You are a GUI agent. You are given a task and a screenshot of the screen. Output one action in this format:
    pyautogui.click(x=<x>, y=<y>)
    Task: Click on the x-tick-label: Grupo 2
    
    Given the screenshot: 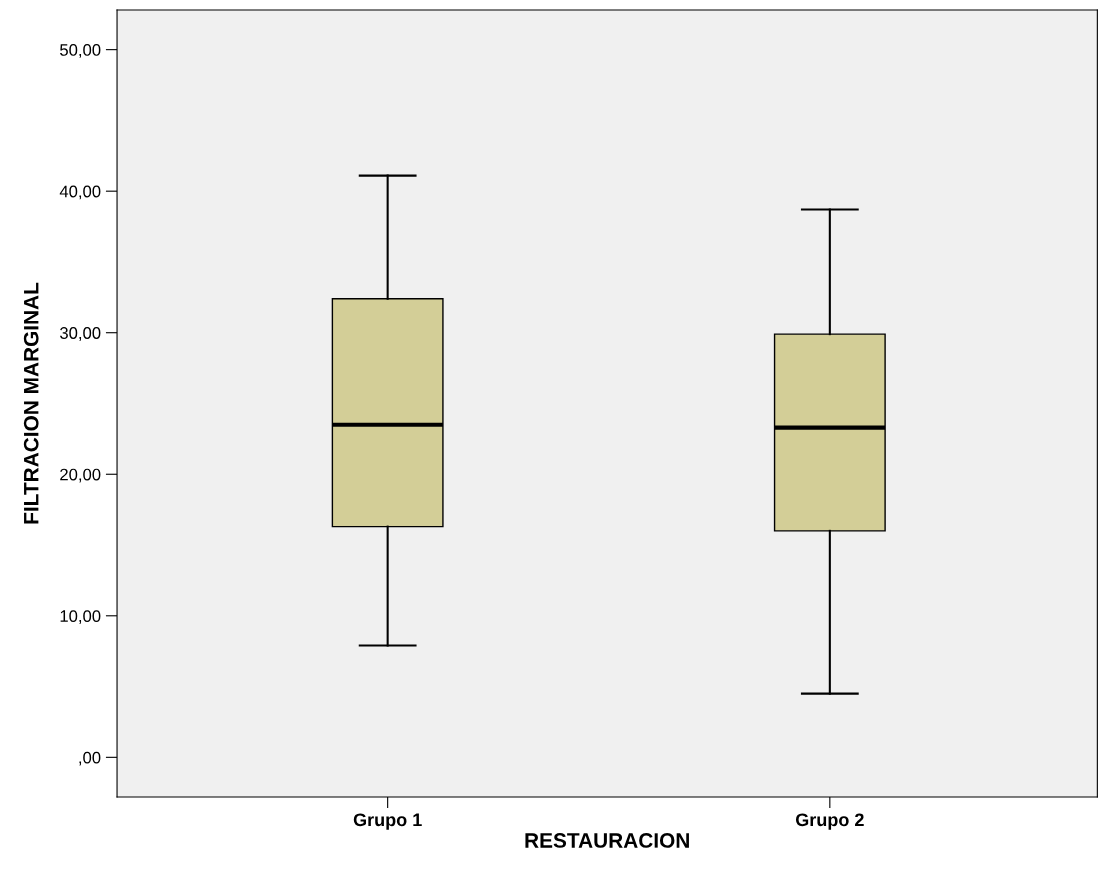 What is the action you would take?
    pyautogui.click(x=829, y=821)
    